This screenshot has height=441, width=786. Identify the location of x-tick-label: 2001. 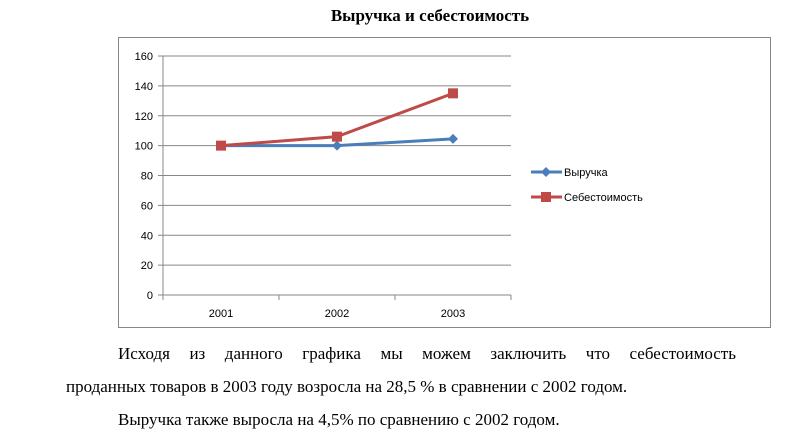
(221, 314).